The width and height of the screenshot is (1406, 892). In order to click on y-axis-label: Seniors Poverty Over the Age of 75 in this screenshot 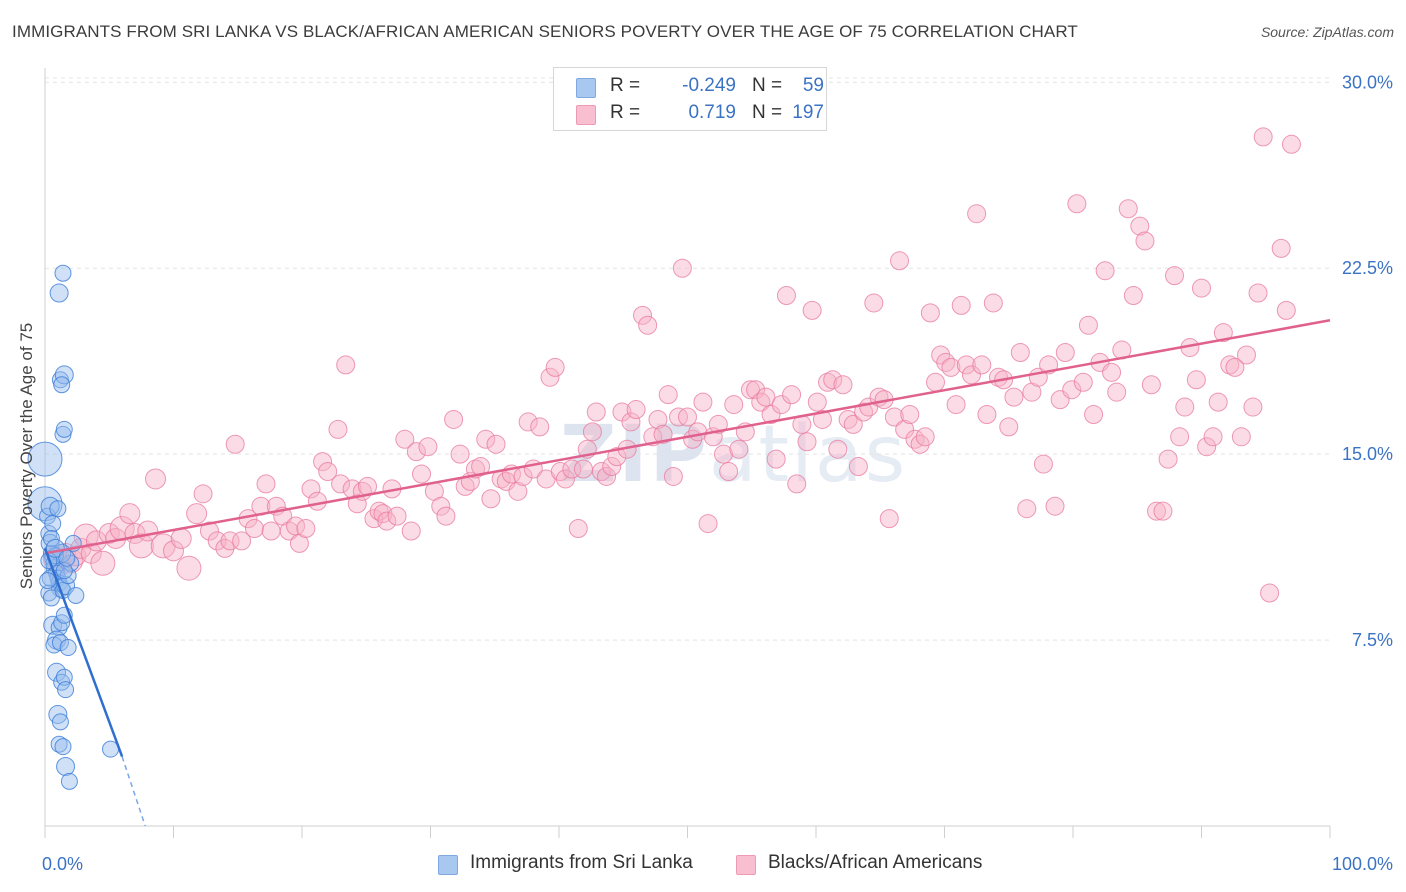, I will do `click(26, 456)`.